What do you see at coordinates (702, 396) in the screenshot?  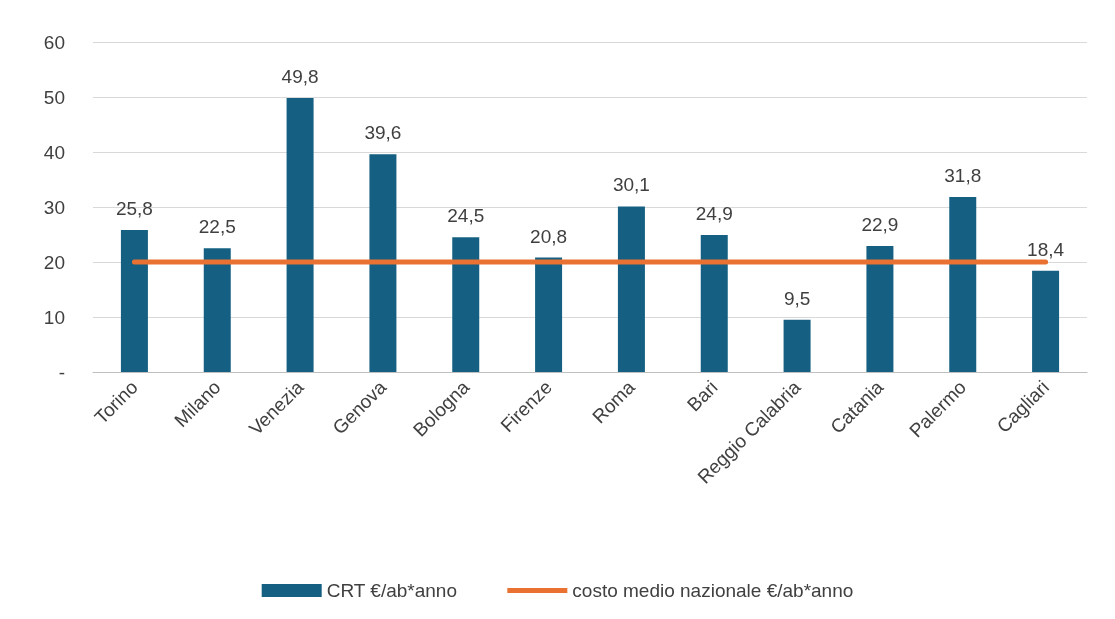 I see `x-tick-label: Bari` at bounding box center [702, 396].